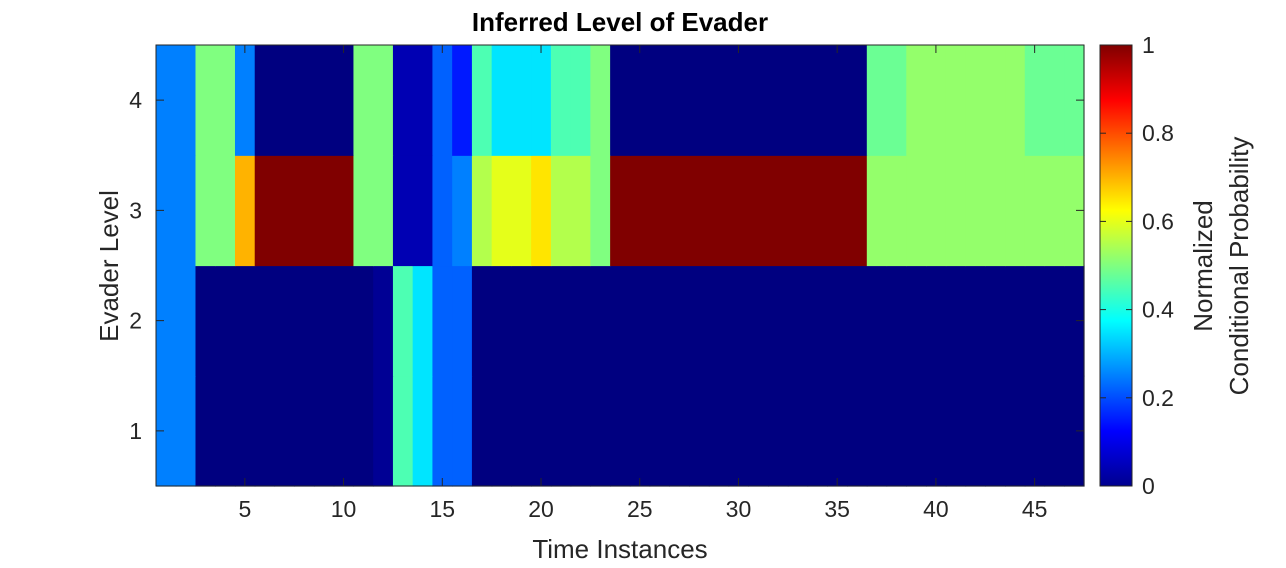 This screenshot has height=568, width=1286. Describe the element at coordinates (1158, 133) in the screenshot. I see `colorbar-tick-label: 0.8` at that location.